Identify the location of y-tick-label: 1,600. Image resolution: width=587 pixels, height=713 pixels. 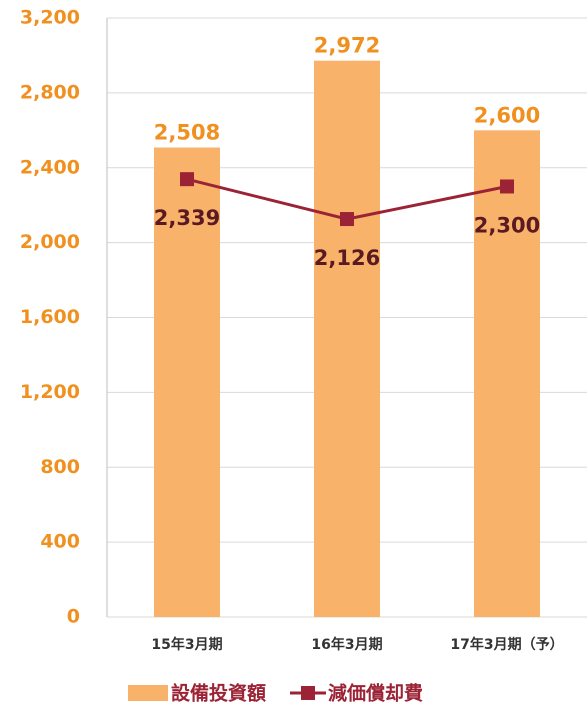
(50, 317).